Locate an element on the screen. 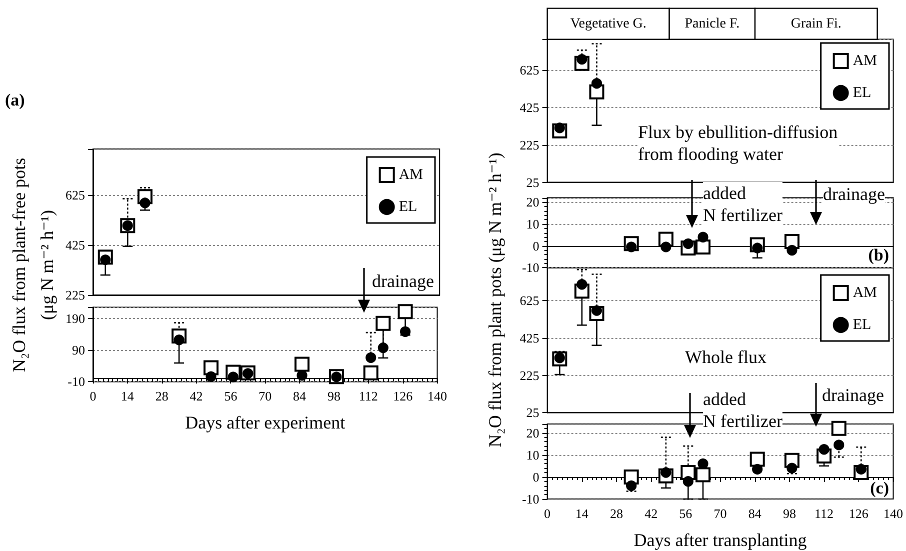 The image size is (906, 551). y-axis-title: N₂O flux from plant-free pots (μg N m⁻² h⁻¹) is located at coordinates (33, 265).